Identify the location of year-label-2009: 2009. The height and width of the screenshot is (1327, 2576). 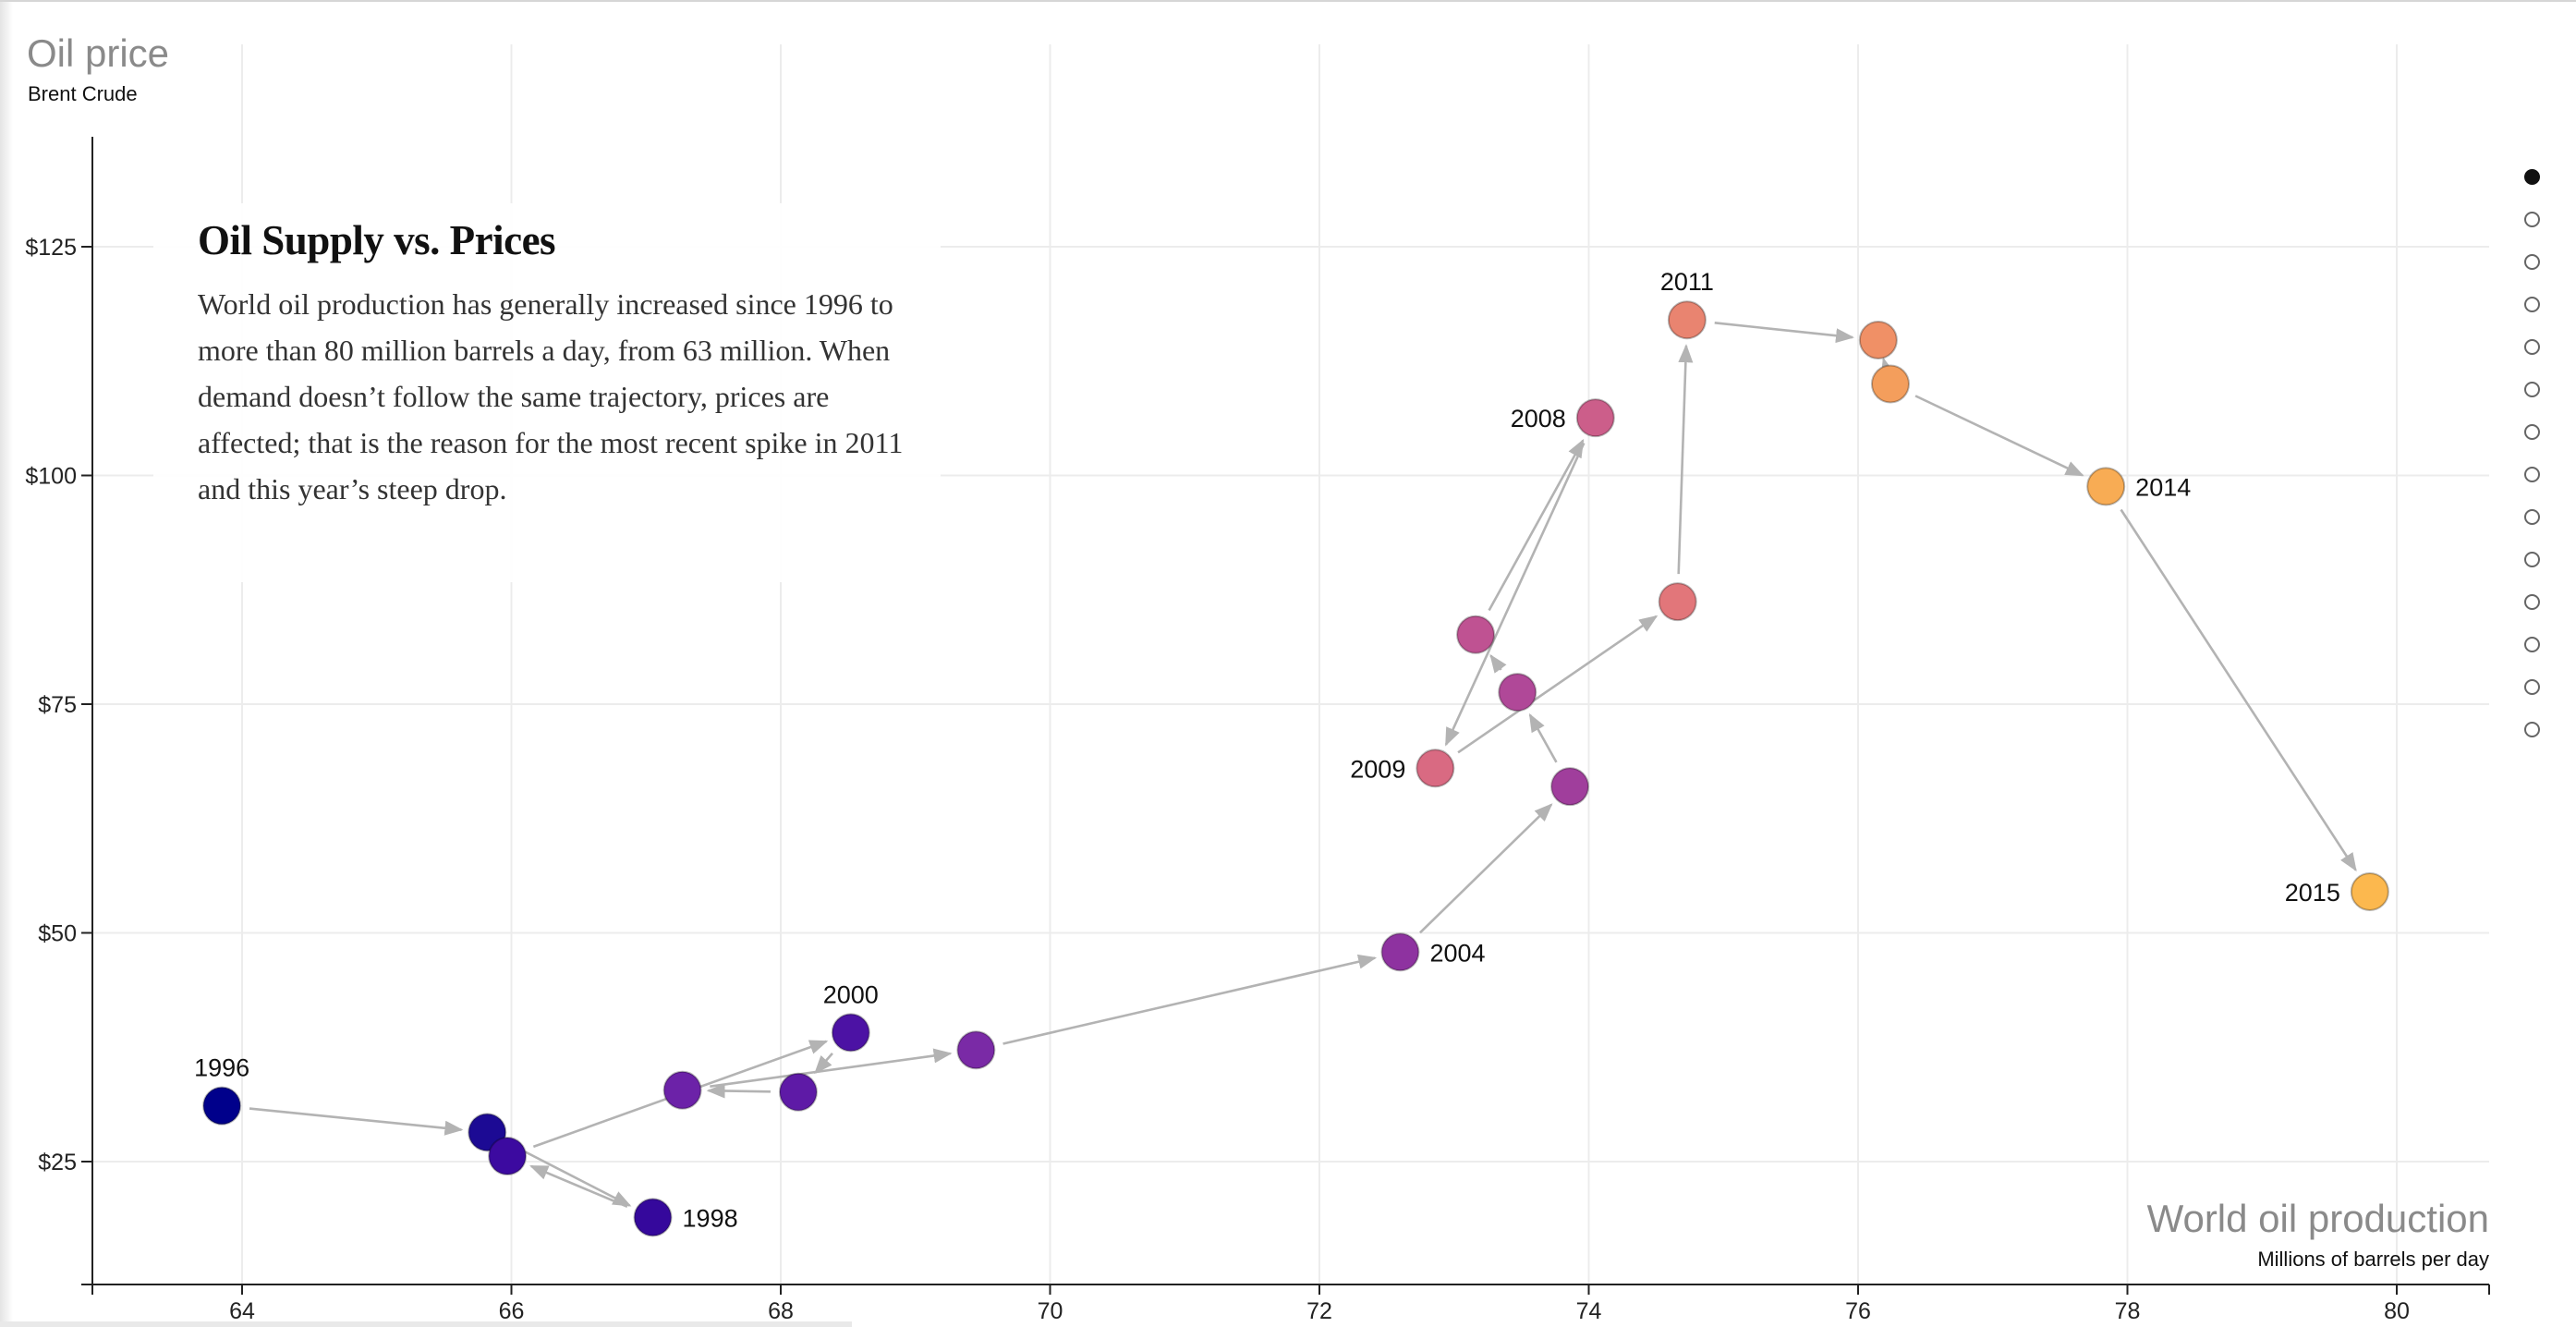
(1377, 769).